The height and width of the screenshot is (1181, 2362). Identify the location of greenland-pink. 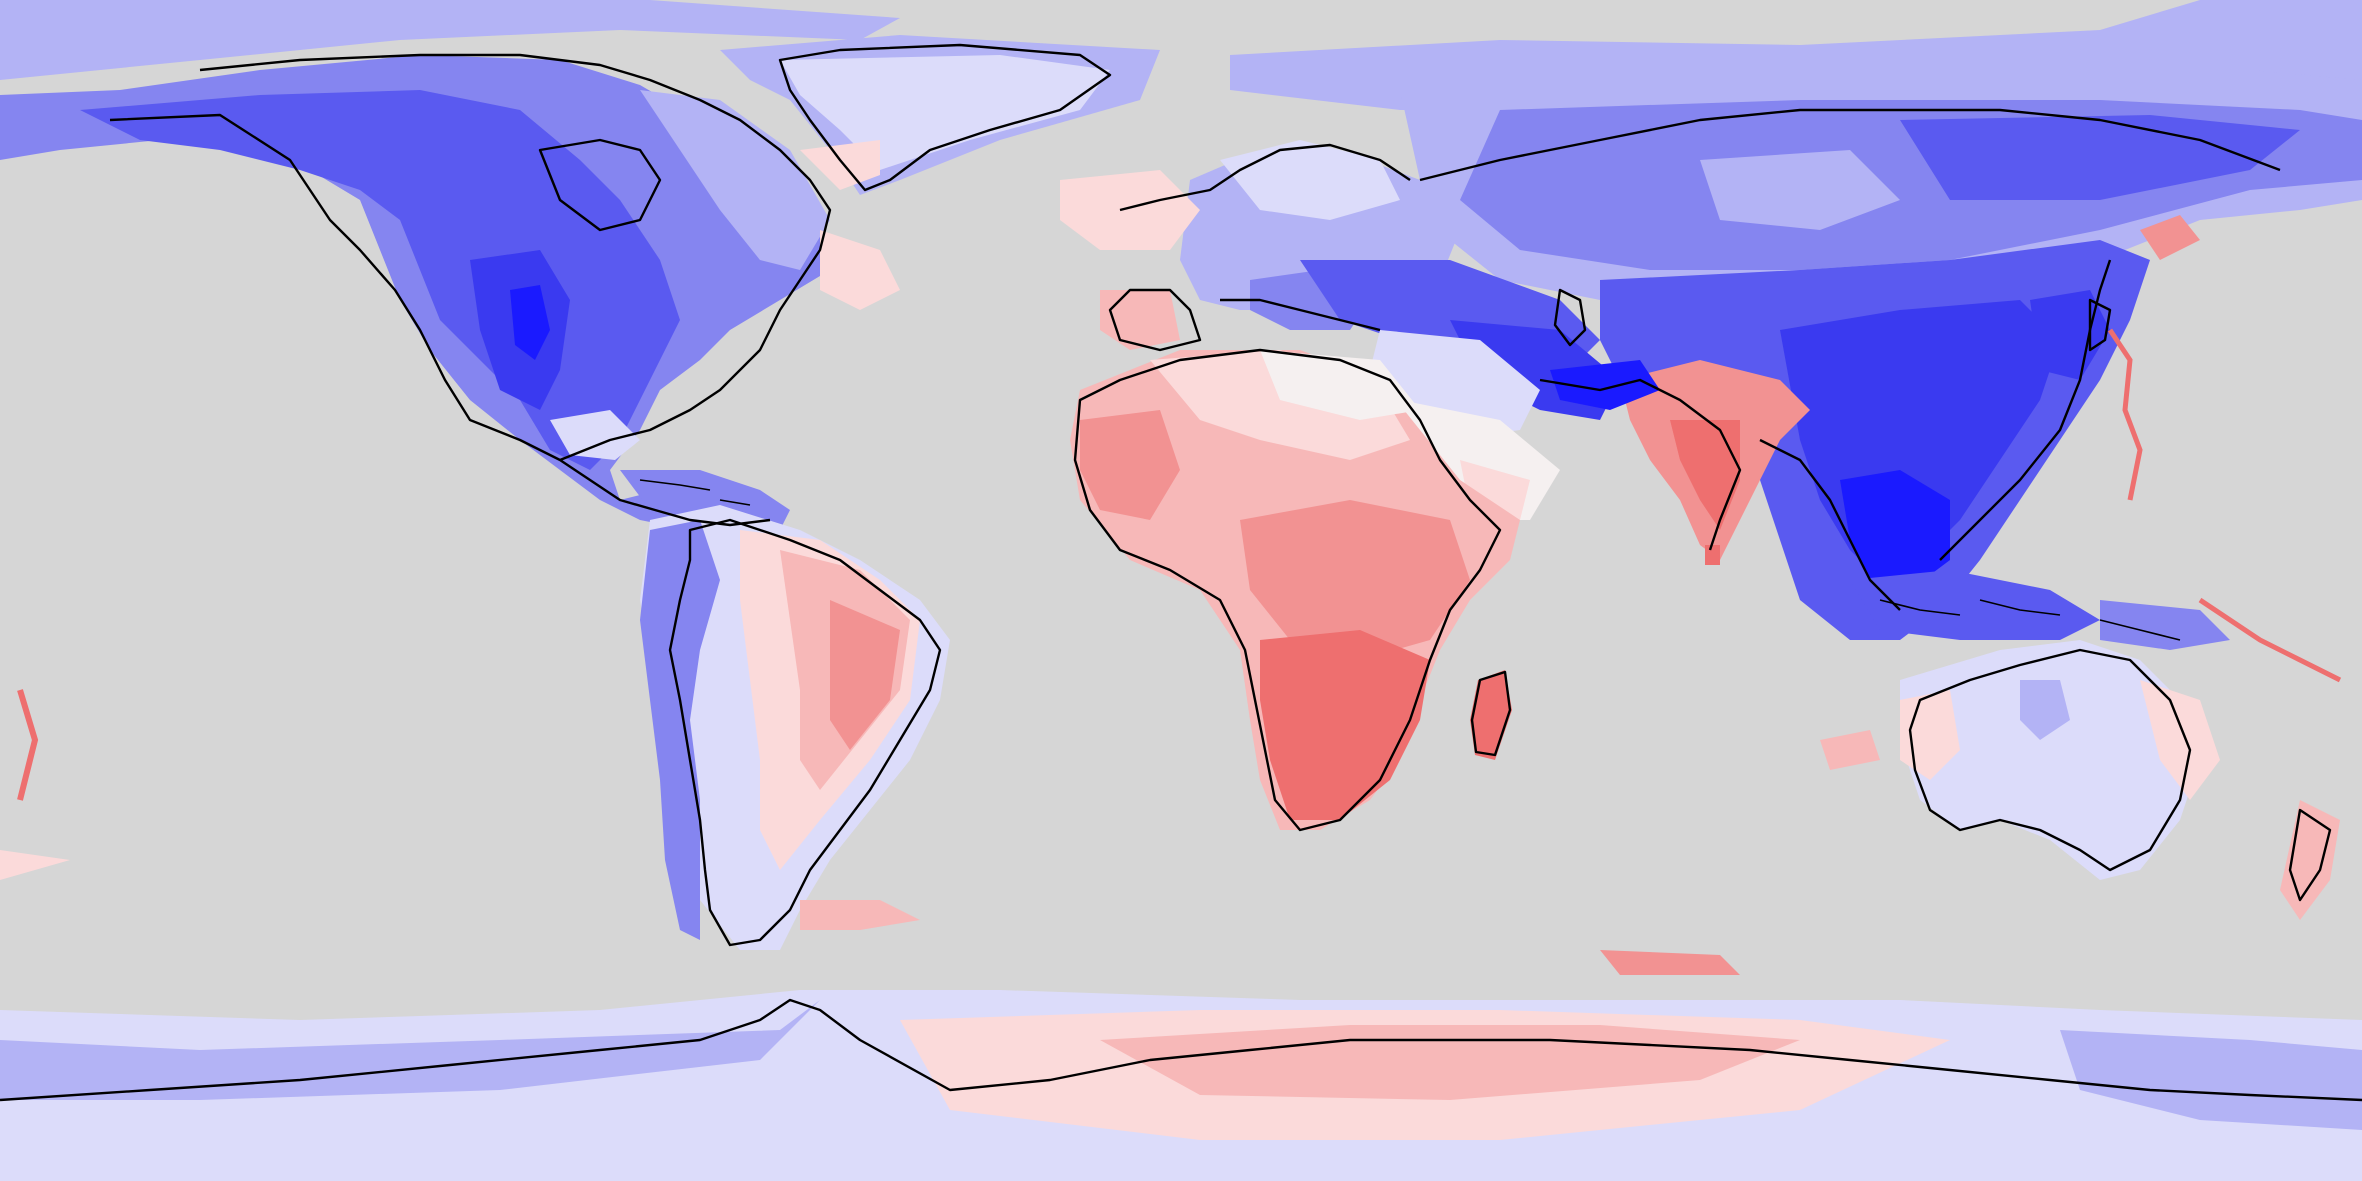
(840, 165).